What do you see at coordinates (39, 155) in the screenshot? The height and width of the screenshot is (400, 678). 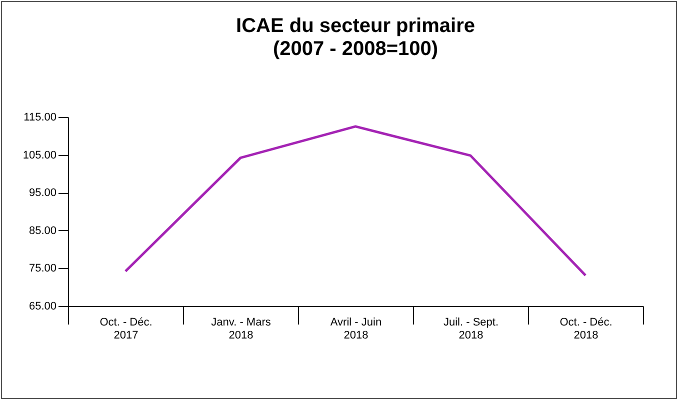 I see `y-tick-label: 105.00` at bounding box center [39, 155].